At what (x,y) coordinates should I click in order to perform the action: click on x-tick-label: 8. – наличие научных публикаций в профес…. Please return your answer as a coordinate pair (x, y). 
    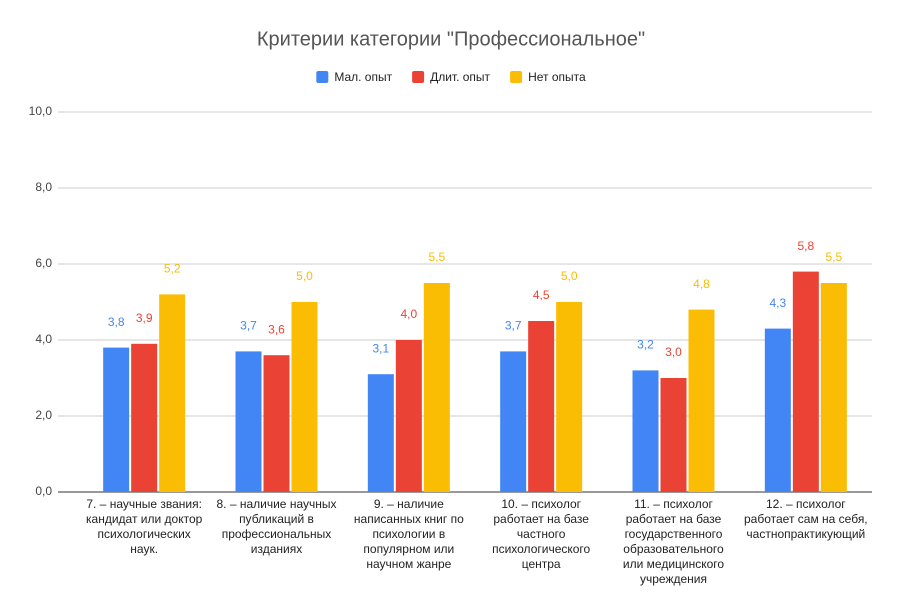
    Looking at the image, I should click on (276, 526).